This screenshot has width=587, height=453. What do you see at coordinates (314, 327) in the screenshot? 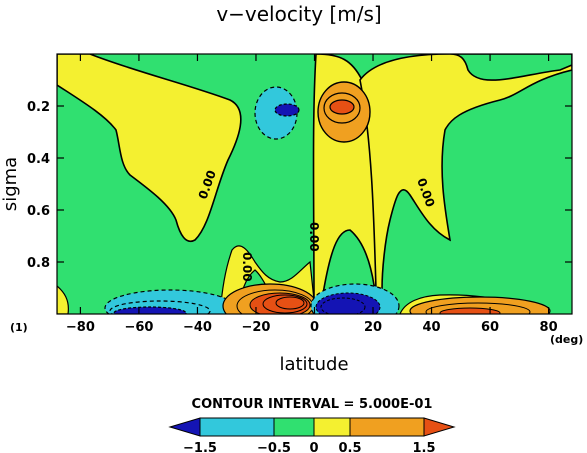
I see `x-tick-label: 0` at bounding box center [314, 327].